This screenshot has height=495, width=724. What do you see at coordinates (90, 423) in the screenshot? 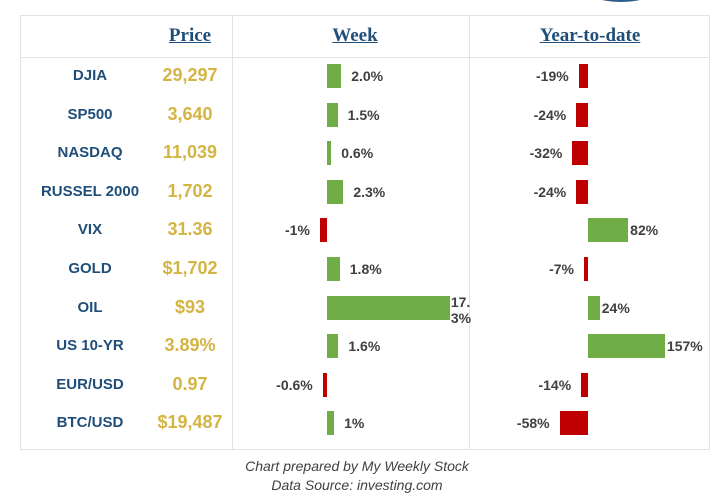
I see `row-label: BTC/USD` at bounding box center [90, 423].